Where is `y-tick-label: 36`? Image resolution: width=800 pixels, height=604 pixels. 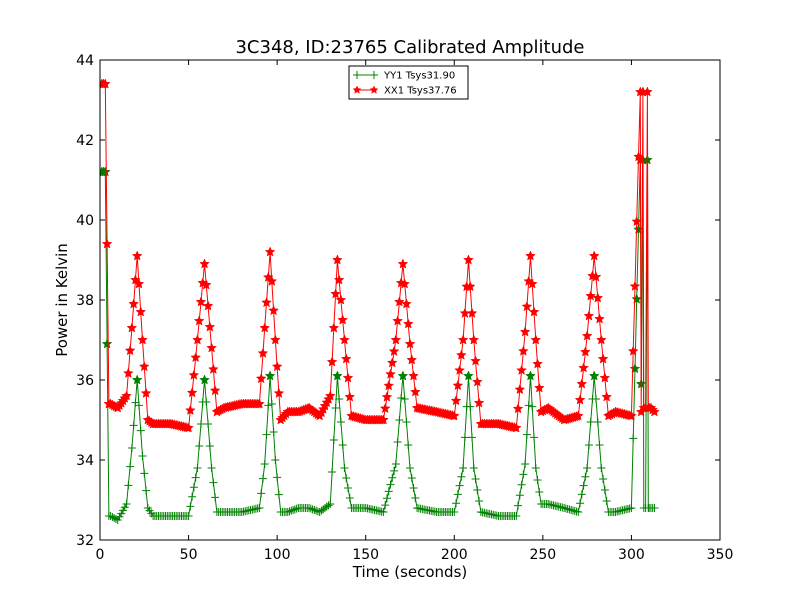 y-tick-label: 36 is located at coordinates (85, 381).